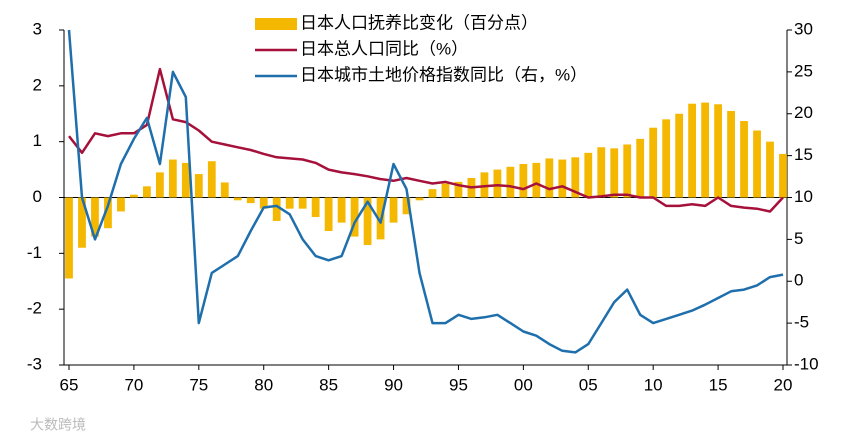 The width and height of the screenshot is (865, 442). What do you see at coordinates (803, 154) in the screenshot?
I see `y2-tick-label: 15` at bounding box center [803, 154].